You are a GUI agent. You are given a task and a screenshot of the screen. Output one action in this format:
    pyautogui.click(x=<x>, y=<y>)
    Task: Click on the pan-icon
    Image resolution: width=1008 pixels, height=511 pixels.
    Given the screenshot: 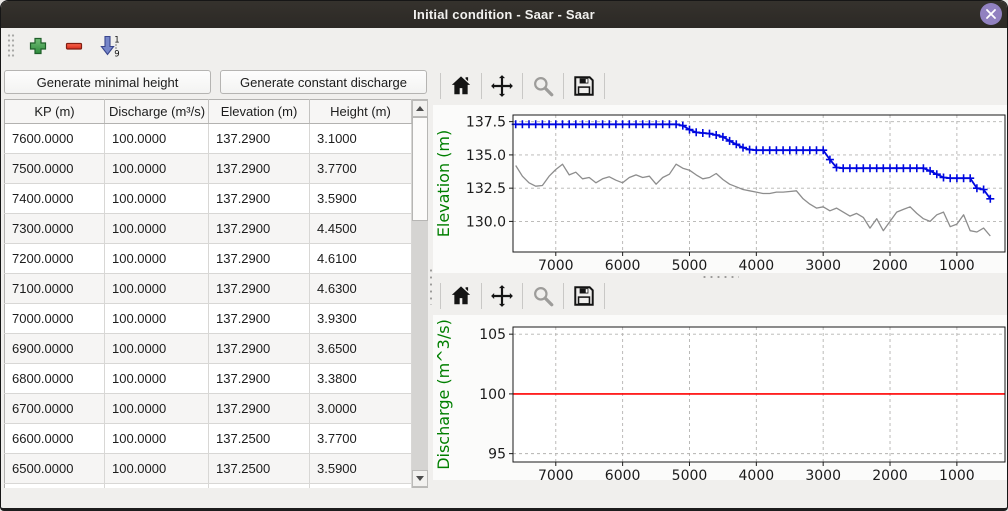 What is the action you would take?
    pyautogui.click(x=502, y=86)
    